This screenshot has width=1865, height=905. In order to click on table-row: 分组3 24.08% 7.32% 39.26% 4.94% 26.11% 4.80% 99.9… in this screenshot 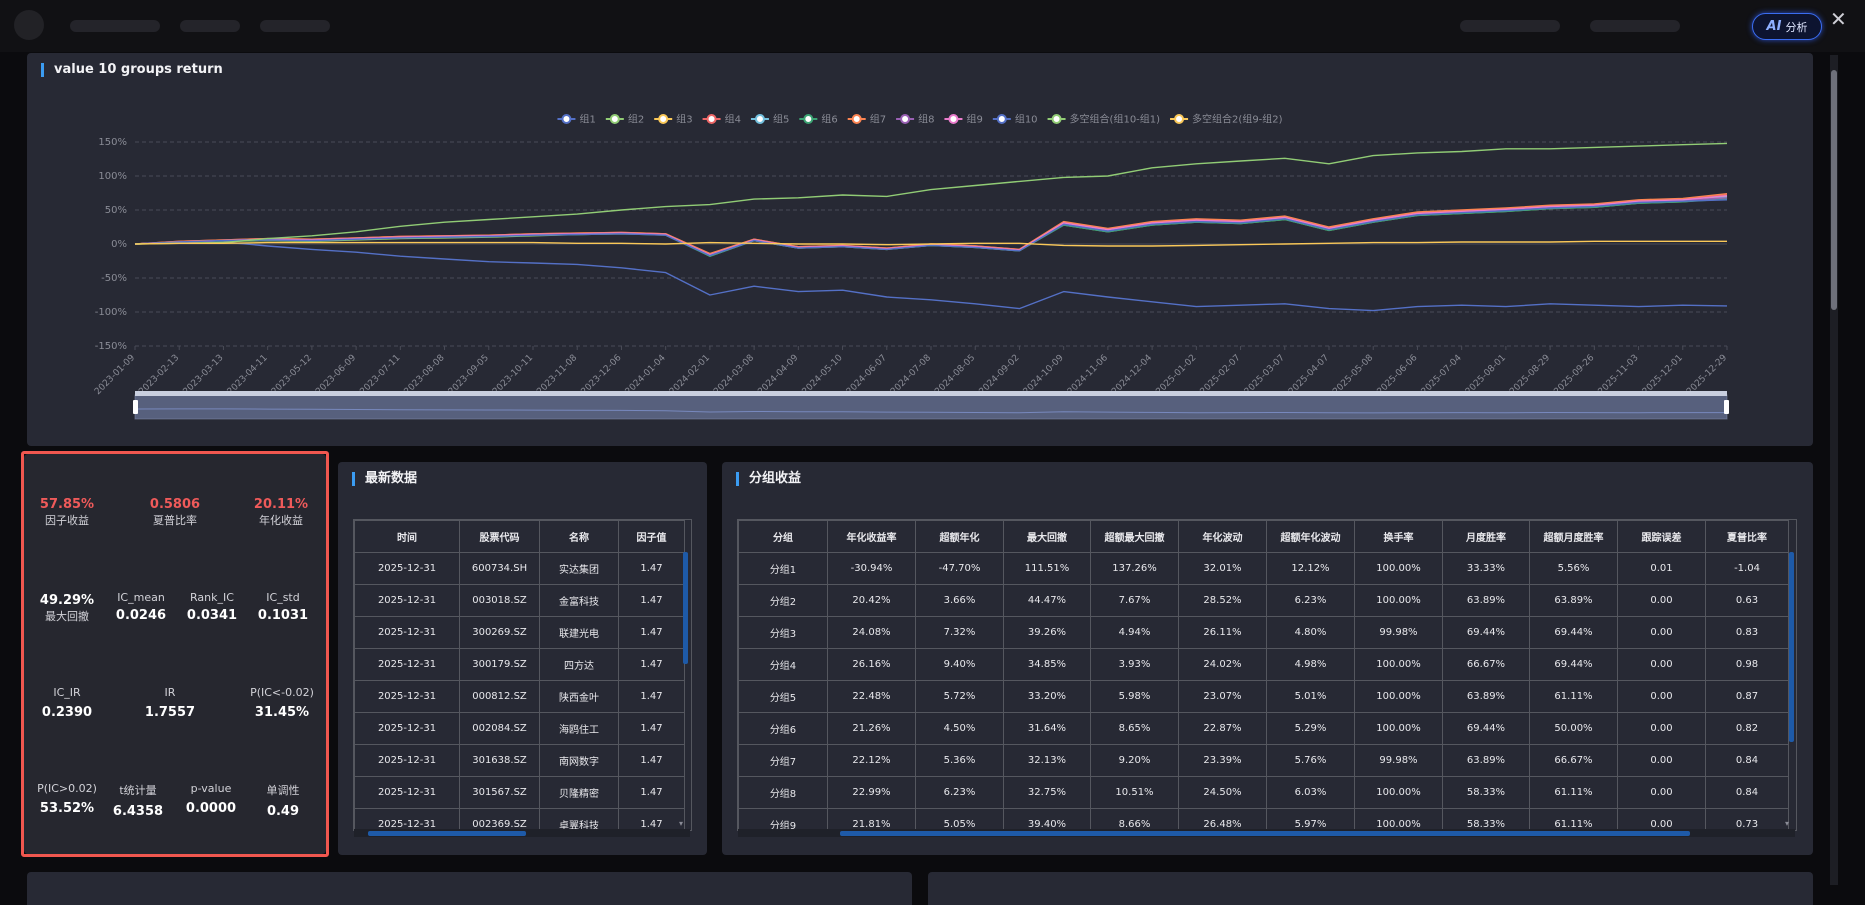, I will do `click(1263, 632)`.